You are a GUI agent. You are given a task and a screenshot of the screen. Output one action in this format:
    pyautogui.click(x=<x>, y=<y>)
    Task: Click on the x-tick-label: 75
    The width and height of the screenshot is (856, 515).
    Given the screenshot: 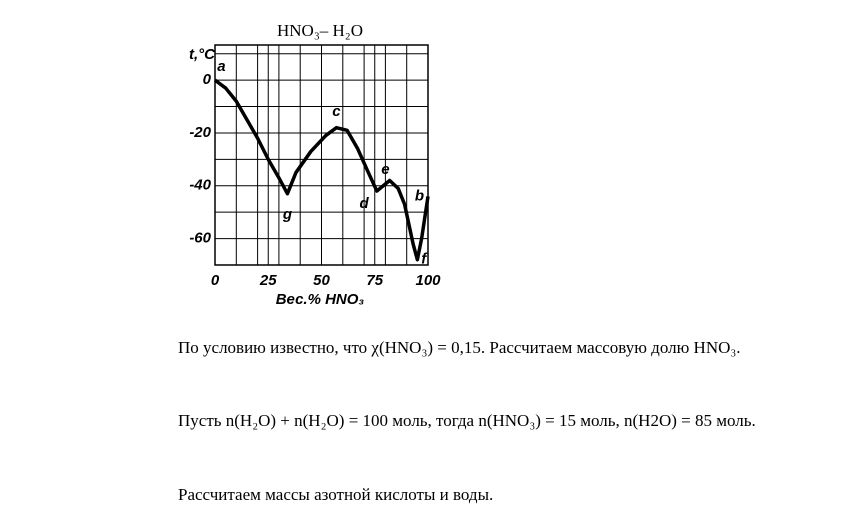 What is the action you would take?
    pyautogui.click(x=374, y=280)
    